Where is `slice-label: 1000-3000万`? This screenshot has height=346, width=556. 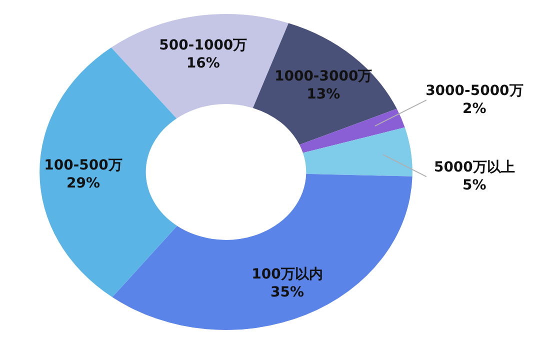
slice-label: 1000-3000万 is located at coordinates (323, 76).